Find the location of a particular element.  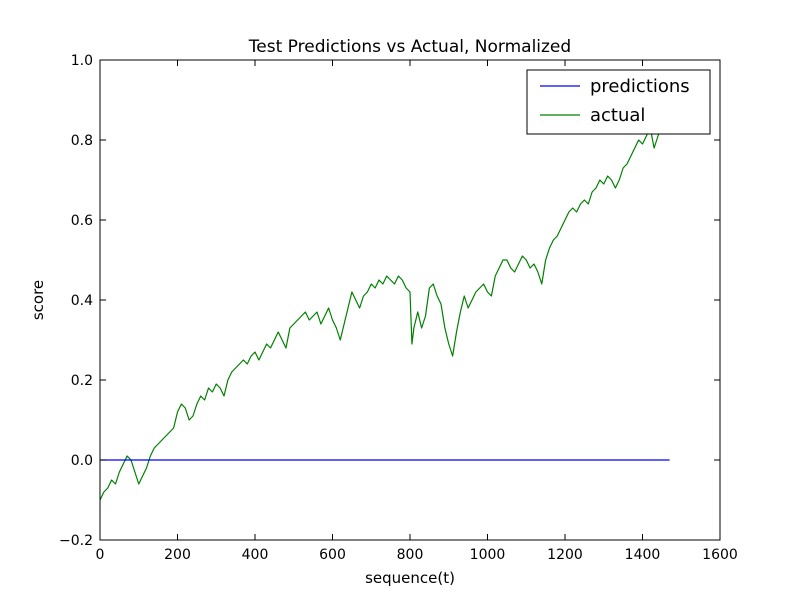

legend-label-predictions: predictions is located at coordinates (640, 86).